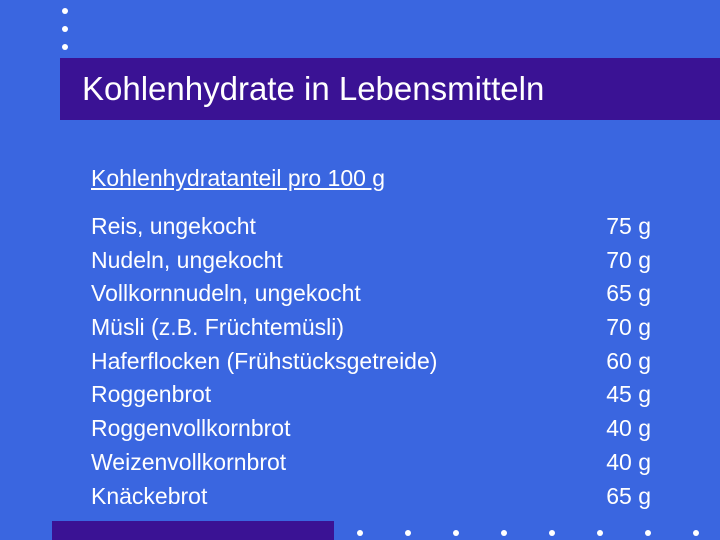  Describe the element at coordinates (628, 226) in the screenshot. I see `carb-amount: 75 g` at that location.